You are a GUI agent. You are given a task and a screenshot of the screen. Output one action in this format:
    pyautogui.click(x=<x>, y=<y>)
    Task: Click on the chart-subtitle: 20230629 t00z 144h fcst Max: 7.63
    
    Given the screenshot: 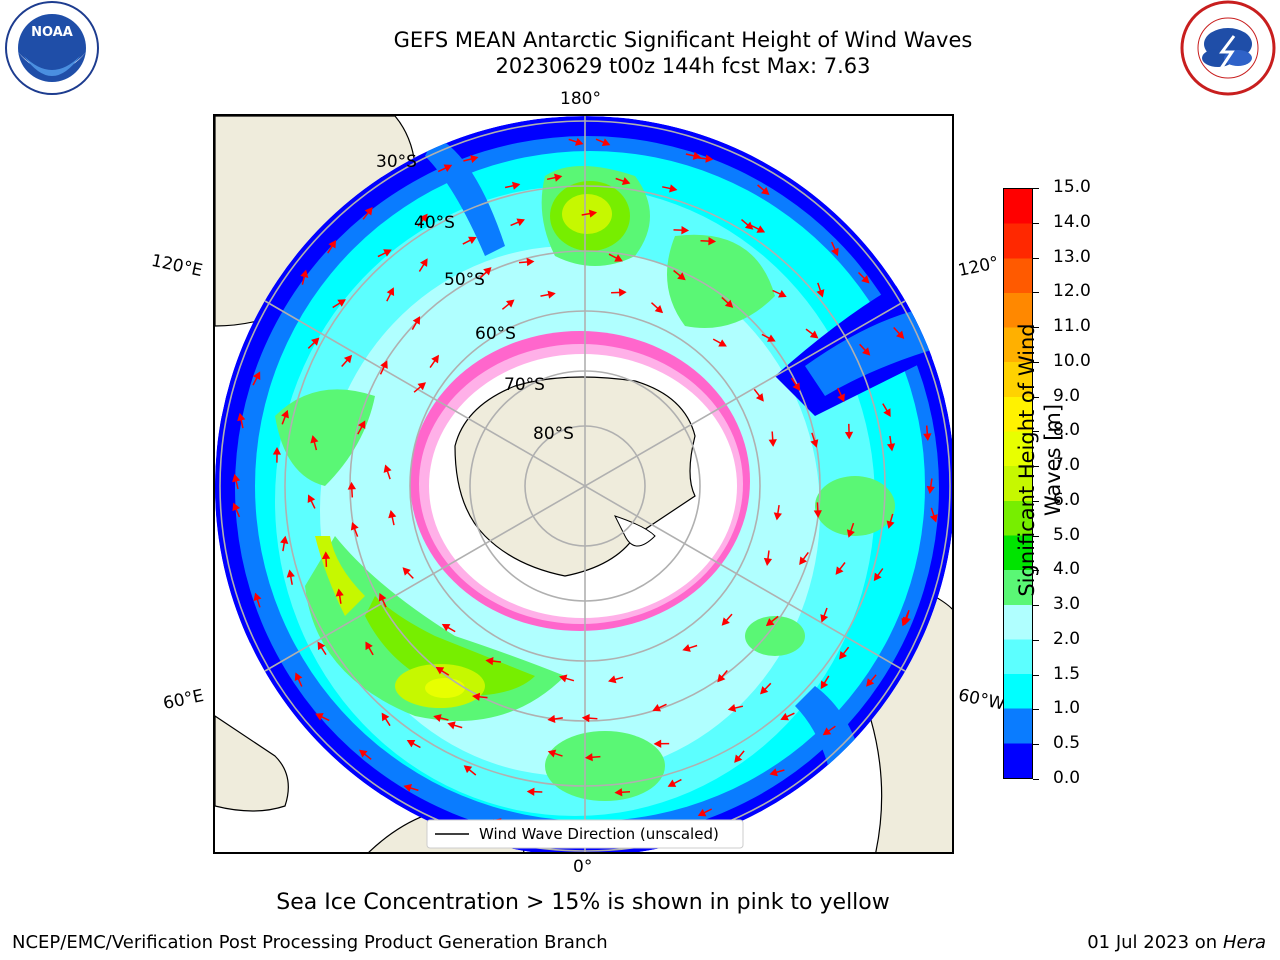 What is the action you would take?
    pyautogui.click(x=683, y=66)
    